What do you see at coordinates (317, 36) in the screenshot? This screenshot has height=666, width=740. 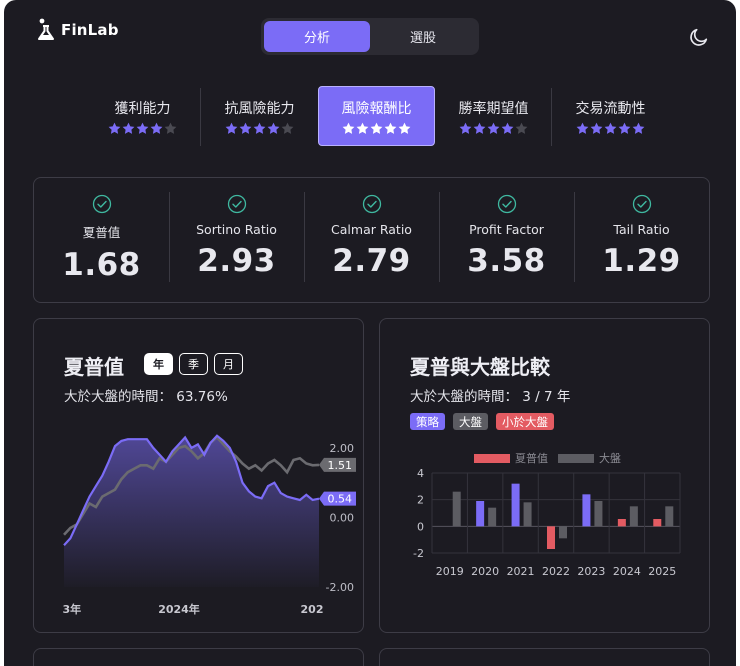 I see `tab-analysis: 分析` at bounding box center [317, 36].